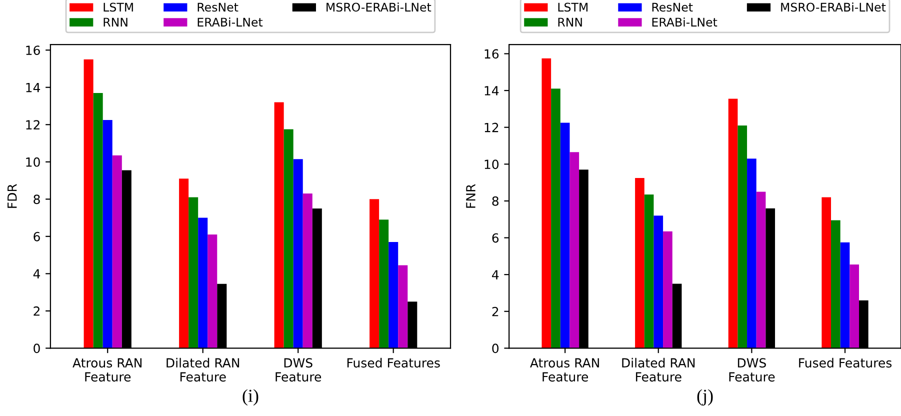 This screenshot has height=416, width=901. What do you see at coordinates (250, 397) in the screenshot?
I see `text: (i)` at bounding box center [250, 397].